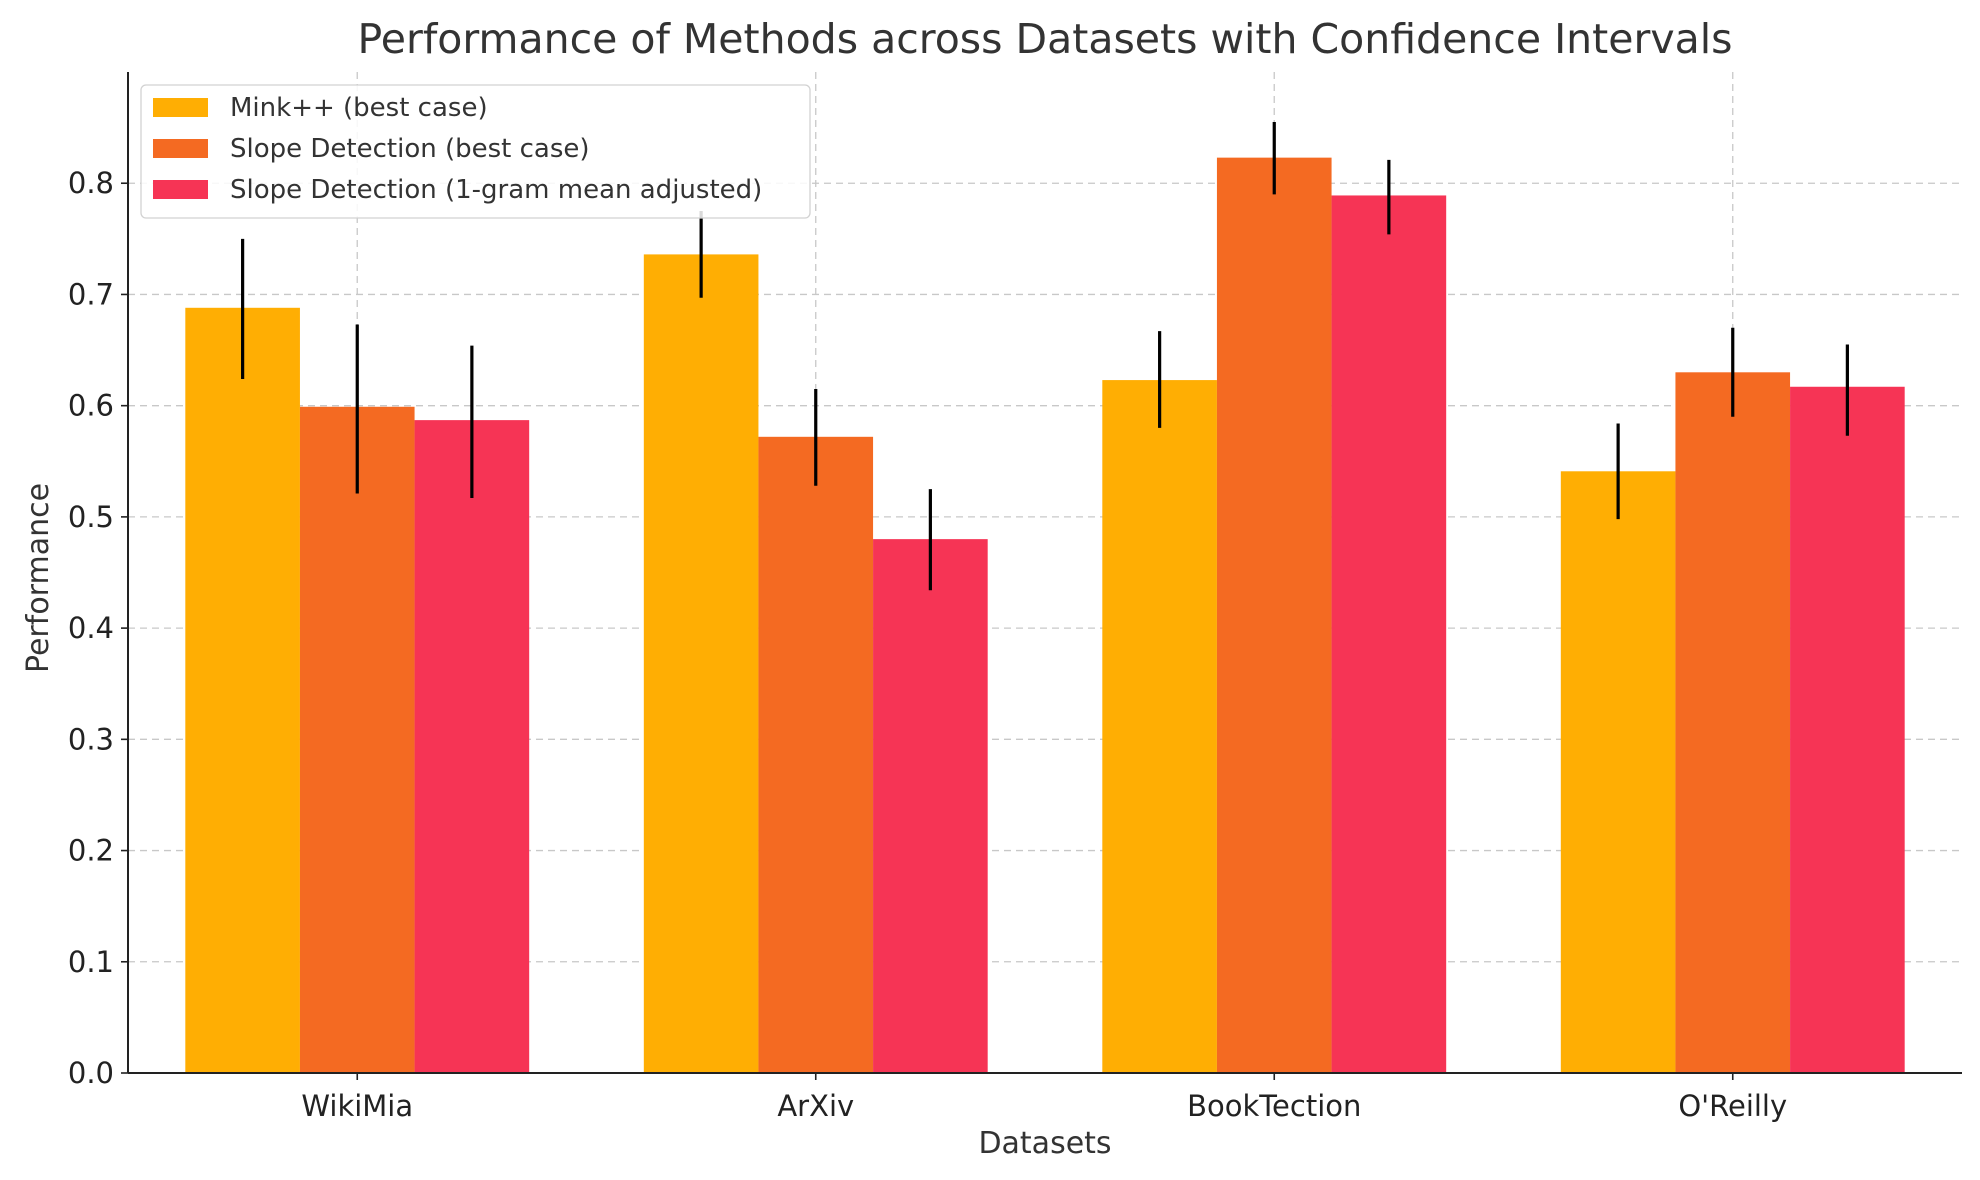 This screenshot has width=1980, height=1180. What do you see at coordinates (1274, 1106) in the screenshot?
I see `x-tick-label: BookTection` at bounding box center [1274, 1106].